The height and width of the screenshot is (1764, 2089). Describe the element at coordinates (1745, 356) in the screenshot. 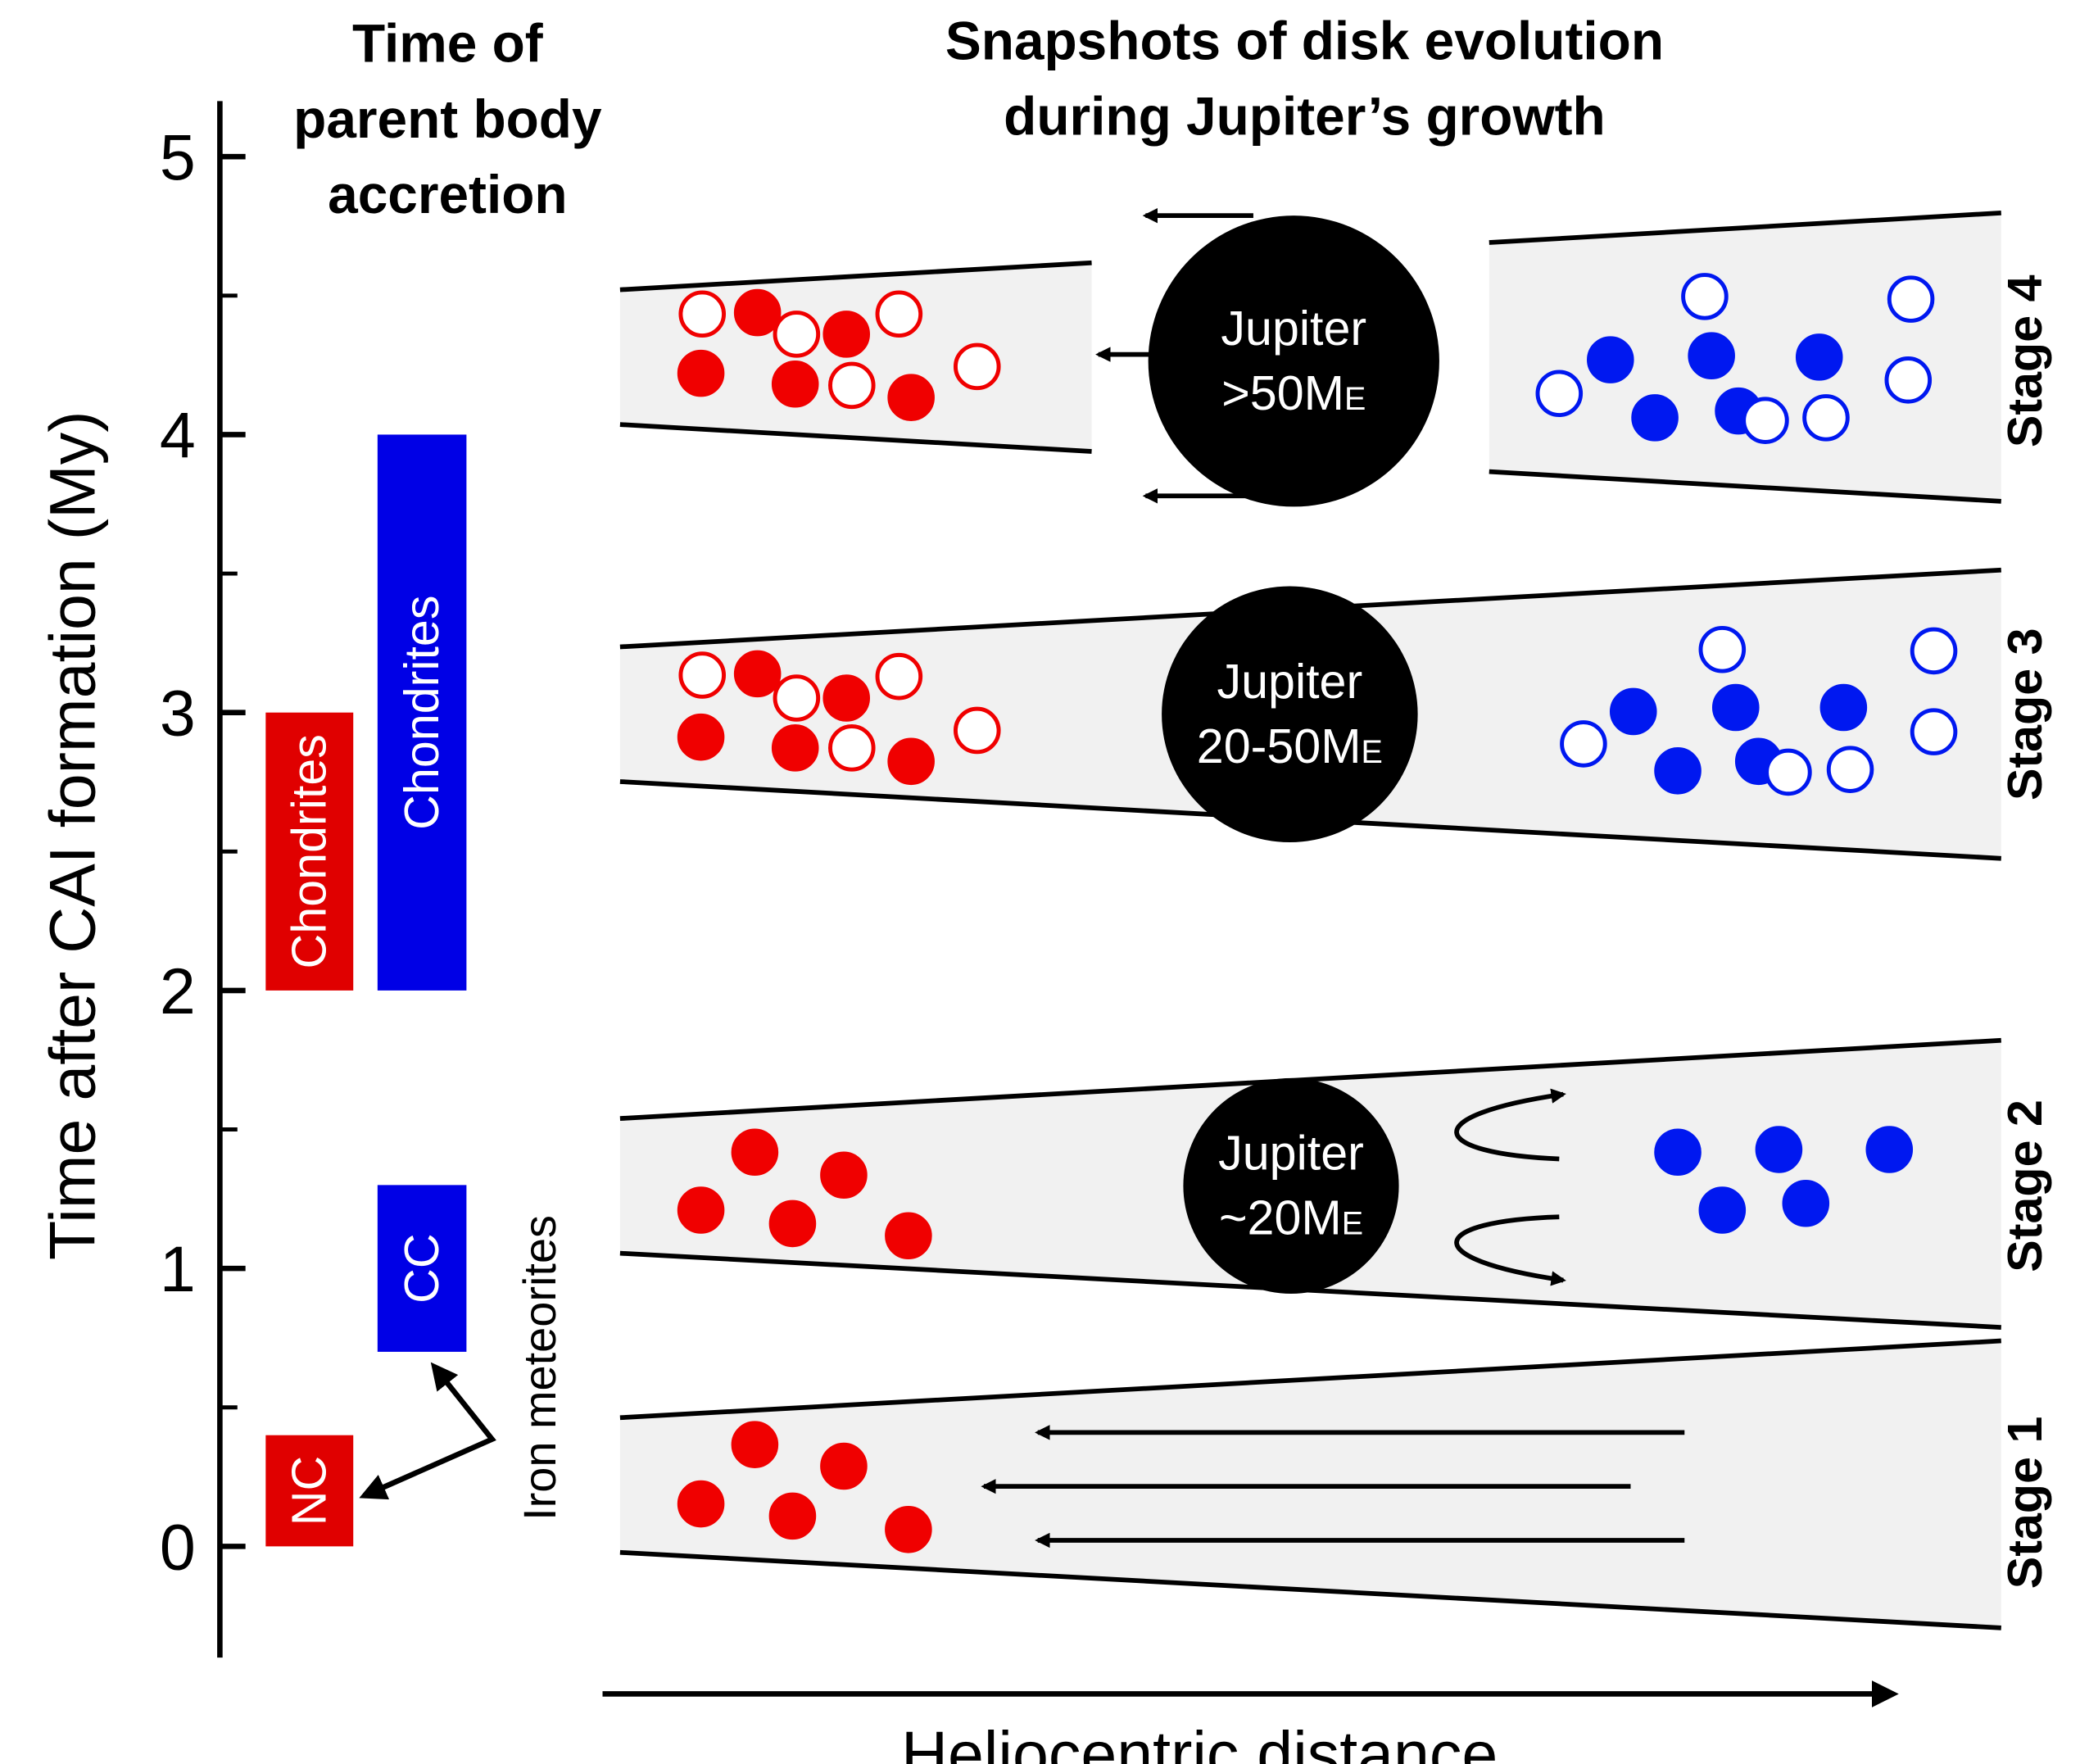

I see `disk-stage-4-outer` at that location.